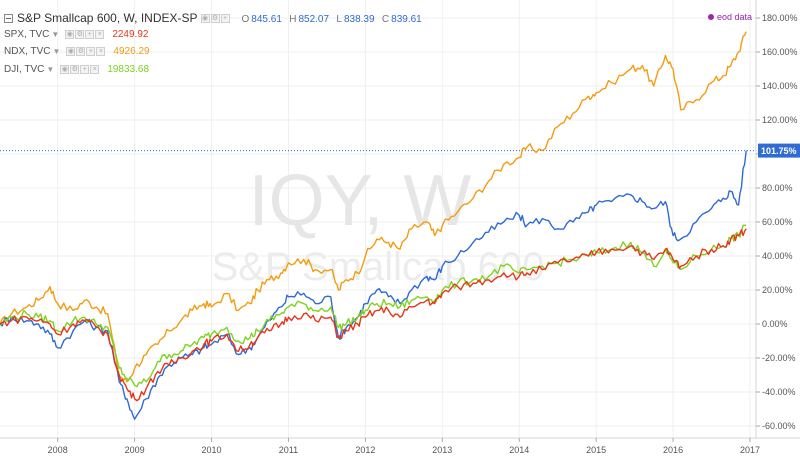 The image size is (800, 459). I want to click on ohlc-values: O 845.61 H 852.07 L 838.39 C 839.61, so click(330, 18).